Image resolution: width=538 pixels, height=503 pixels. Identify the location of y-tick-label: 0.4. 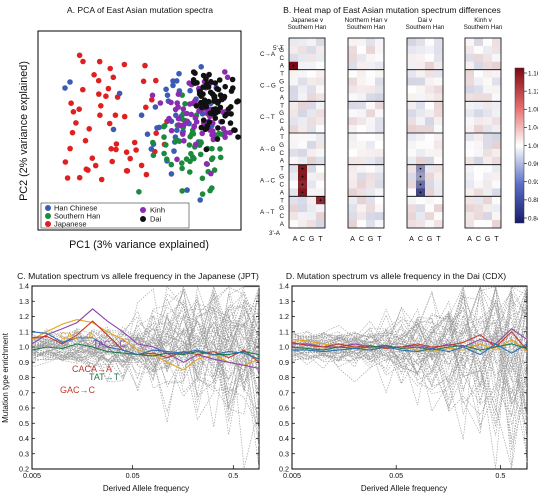
(284, 438).